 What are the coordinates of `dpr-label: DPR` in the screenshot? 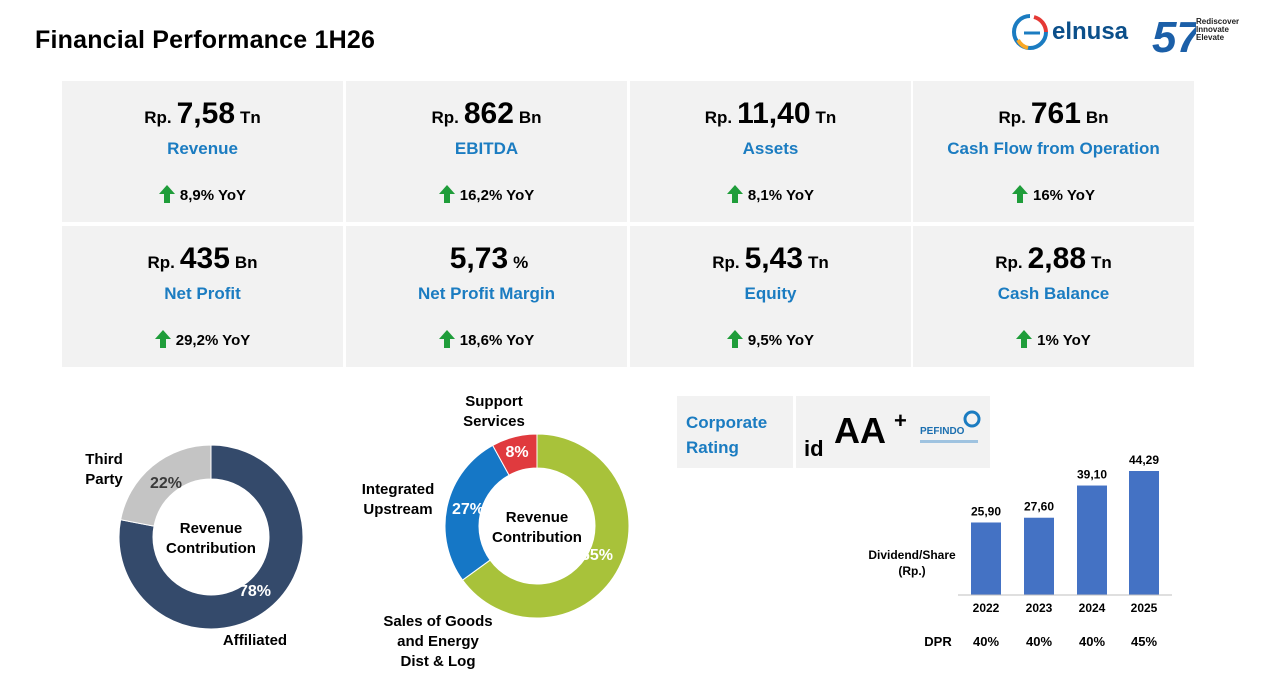 It's located at (938, 641).